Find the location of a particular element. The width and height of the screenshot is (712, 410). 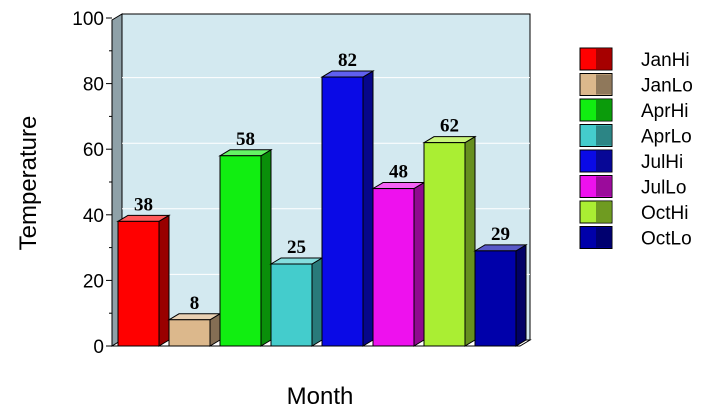

y-tick-label: 100 is located at coordinates (88, 19).